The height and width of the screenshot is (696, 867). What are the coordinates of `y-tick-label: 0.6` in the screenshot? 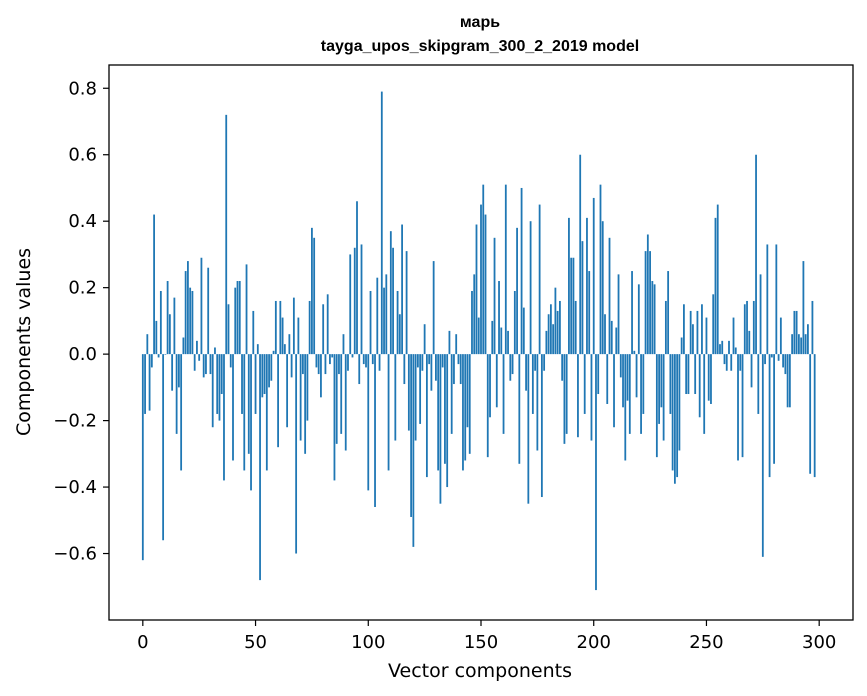 It's located at (82, 155).